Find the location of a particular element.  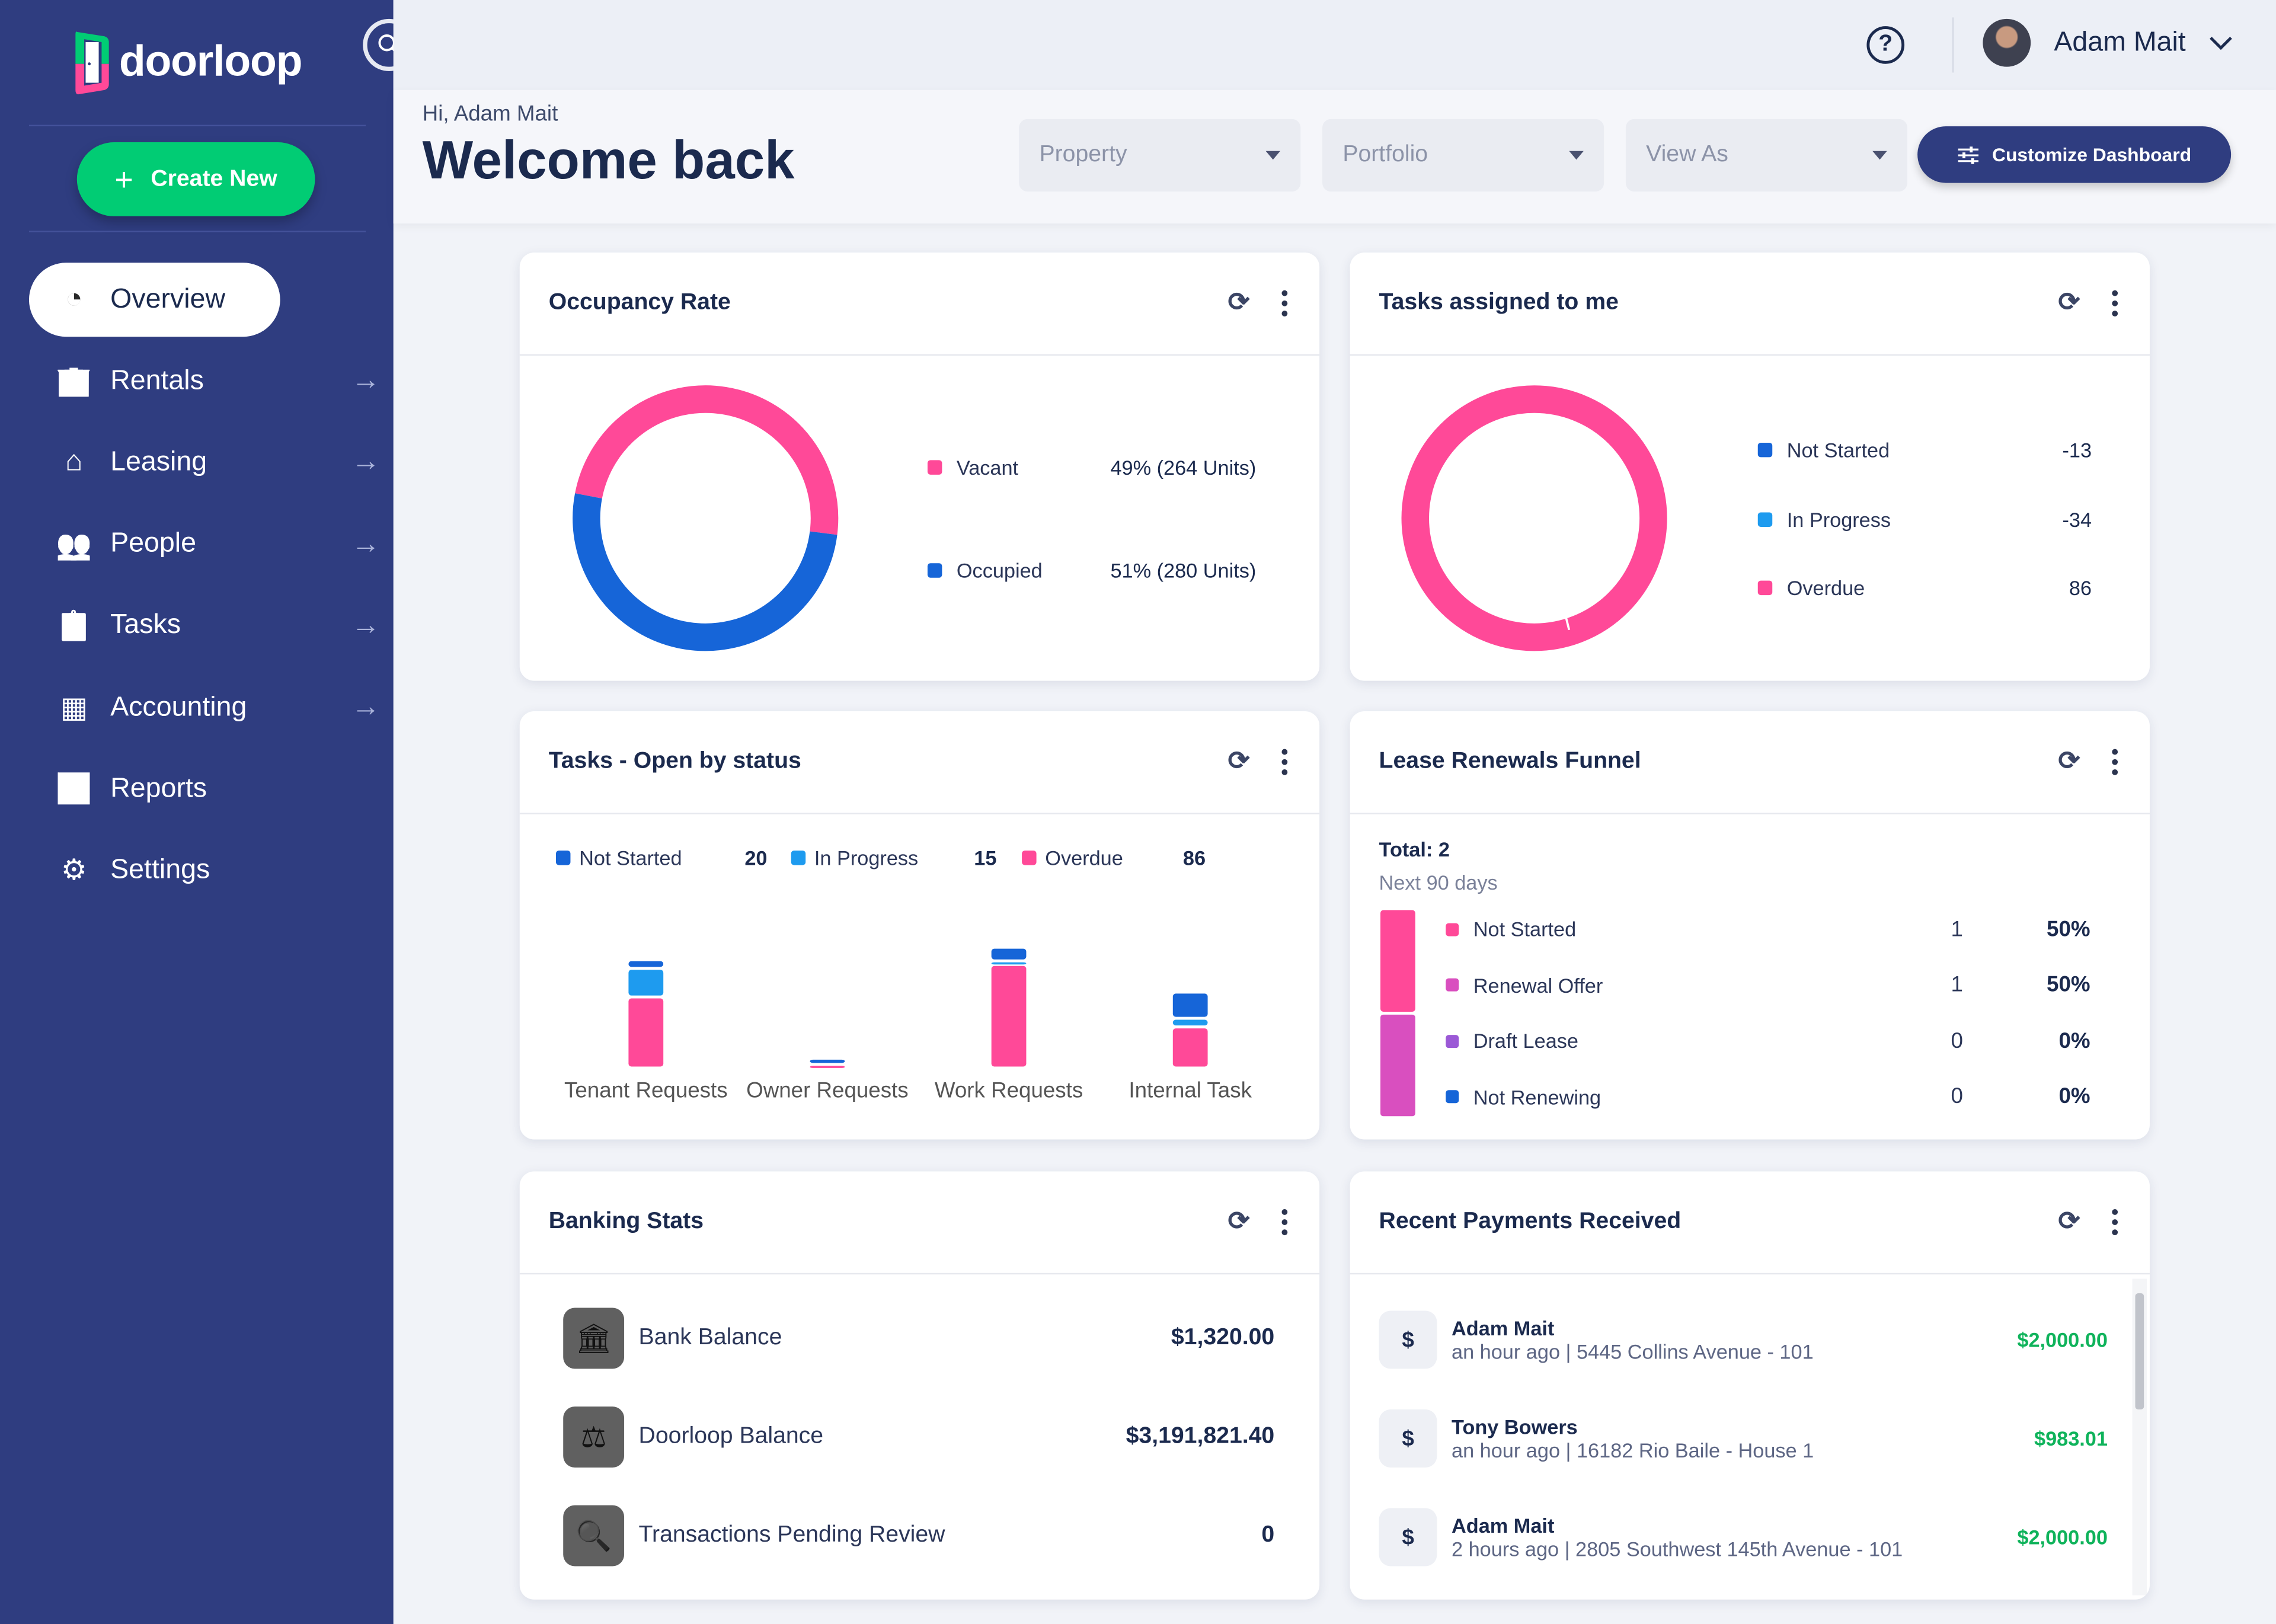

customize-dashboard-button: Customize Dashboard is located at coordinates (2074, 154).